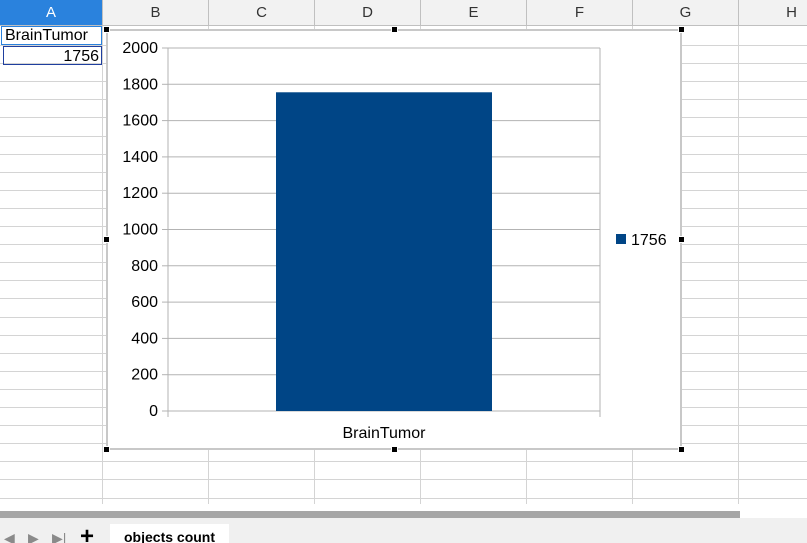  What do you see at coordinates (140, 193) in the screenshot?
I see `y-tick-label: 1200` at bounding box center [140, 193].